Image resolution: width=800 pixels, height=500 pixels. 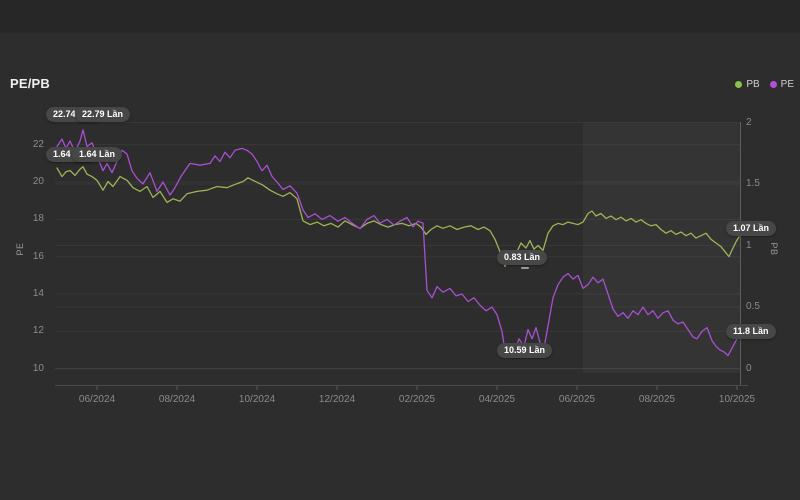 I want to click on x-axis-tick-label: 06/2024, so click(x=97, y=399).